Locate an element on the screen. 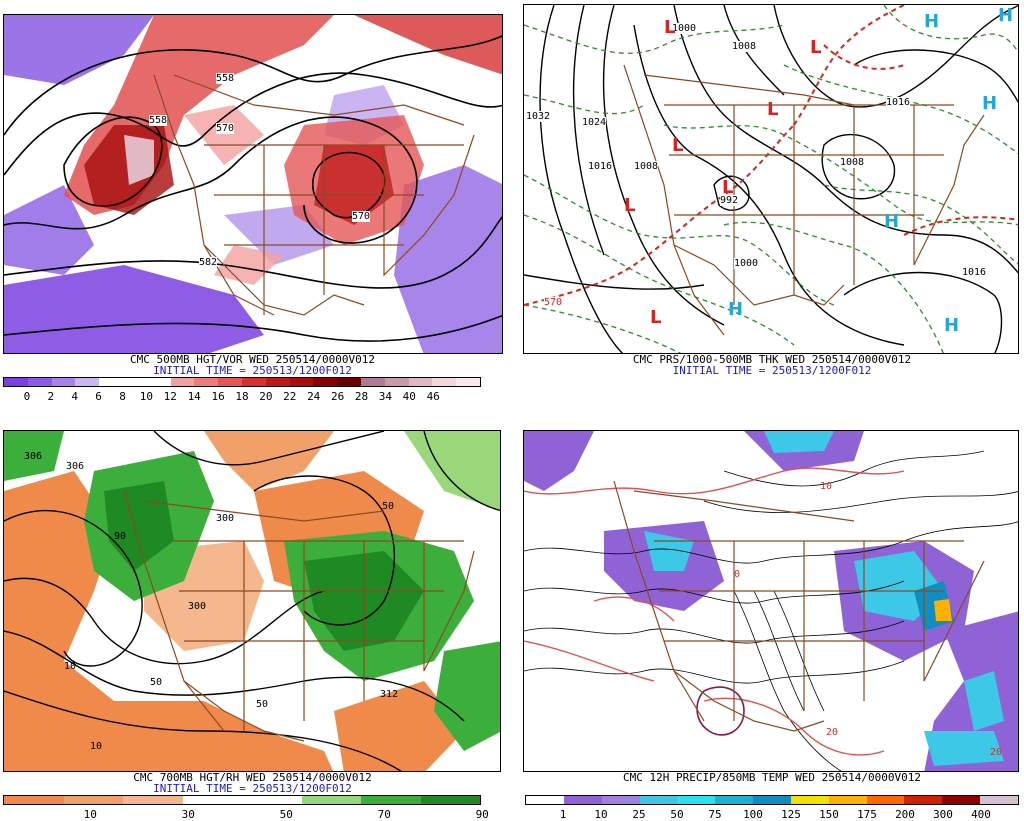  low-marker-7: L is located at coordinates (656, 317).